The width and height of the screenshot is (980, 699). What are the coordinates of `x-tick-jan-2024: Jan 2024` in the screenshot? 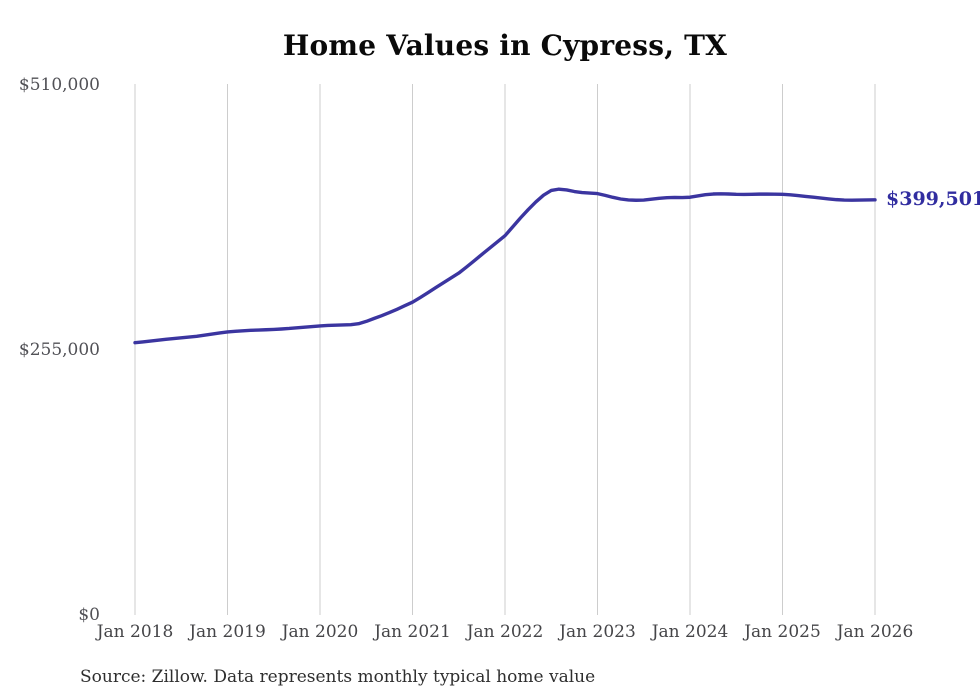 It's located at (690, 632).